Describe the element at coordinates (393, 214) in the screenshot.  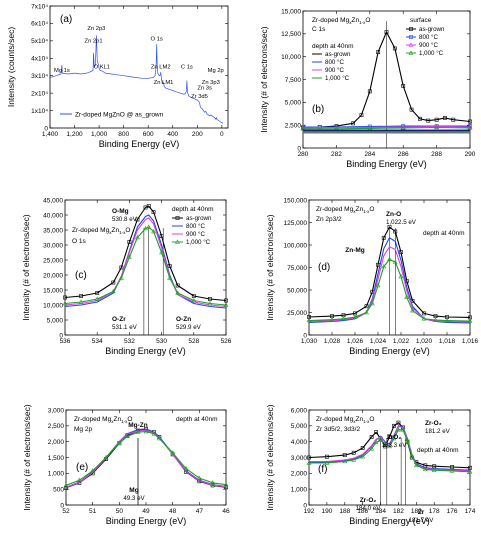
I see `panel-d-annotation-label-1: Zn-O` at that location.